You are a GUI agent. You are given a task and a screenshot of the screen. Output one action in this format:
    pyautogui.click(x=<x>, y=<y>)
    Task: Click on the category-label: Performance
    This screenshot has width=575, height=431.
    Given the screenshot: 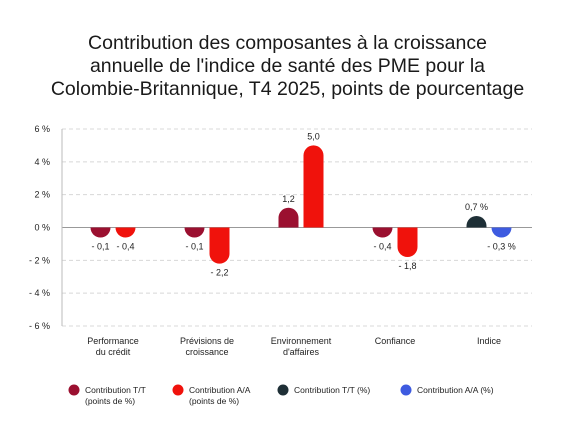 What is the action you would take?
    pyautogui.click(x=113, y=341)
    